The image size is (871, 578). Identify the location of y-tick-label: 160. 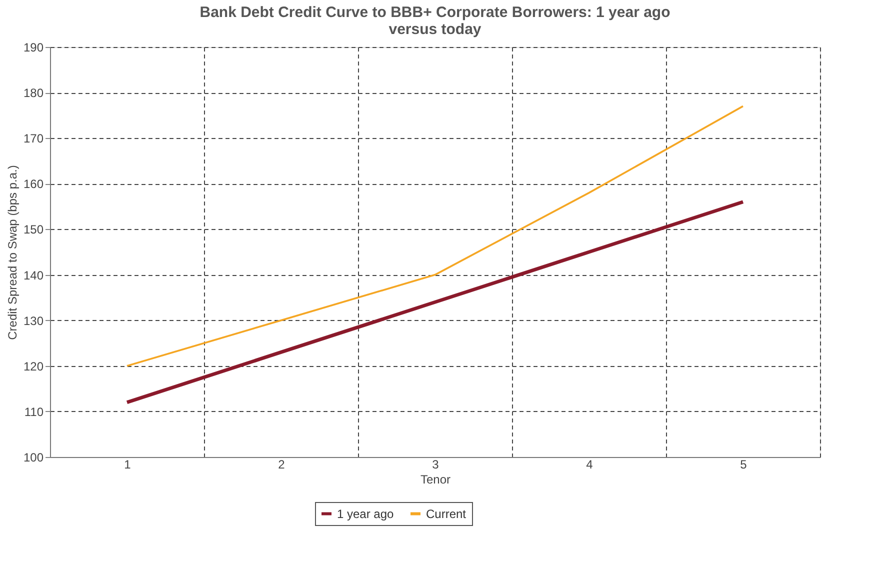
(33, 184).